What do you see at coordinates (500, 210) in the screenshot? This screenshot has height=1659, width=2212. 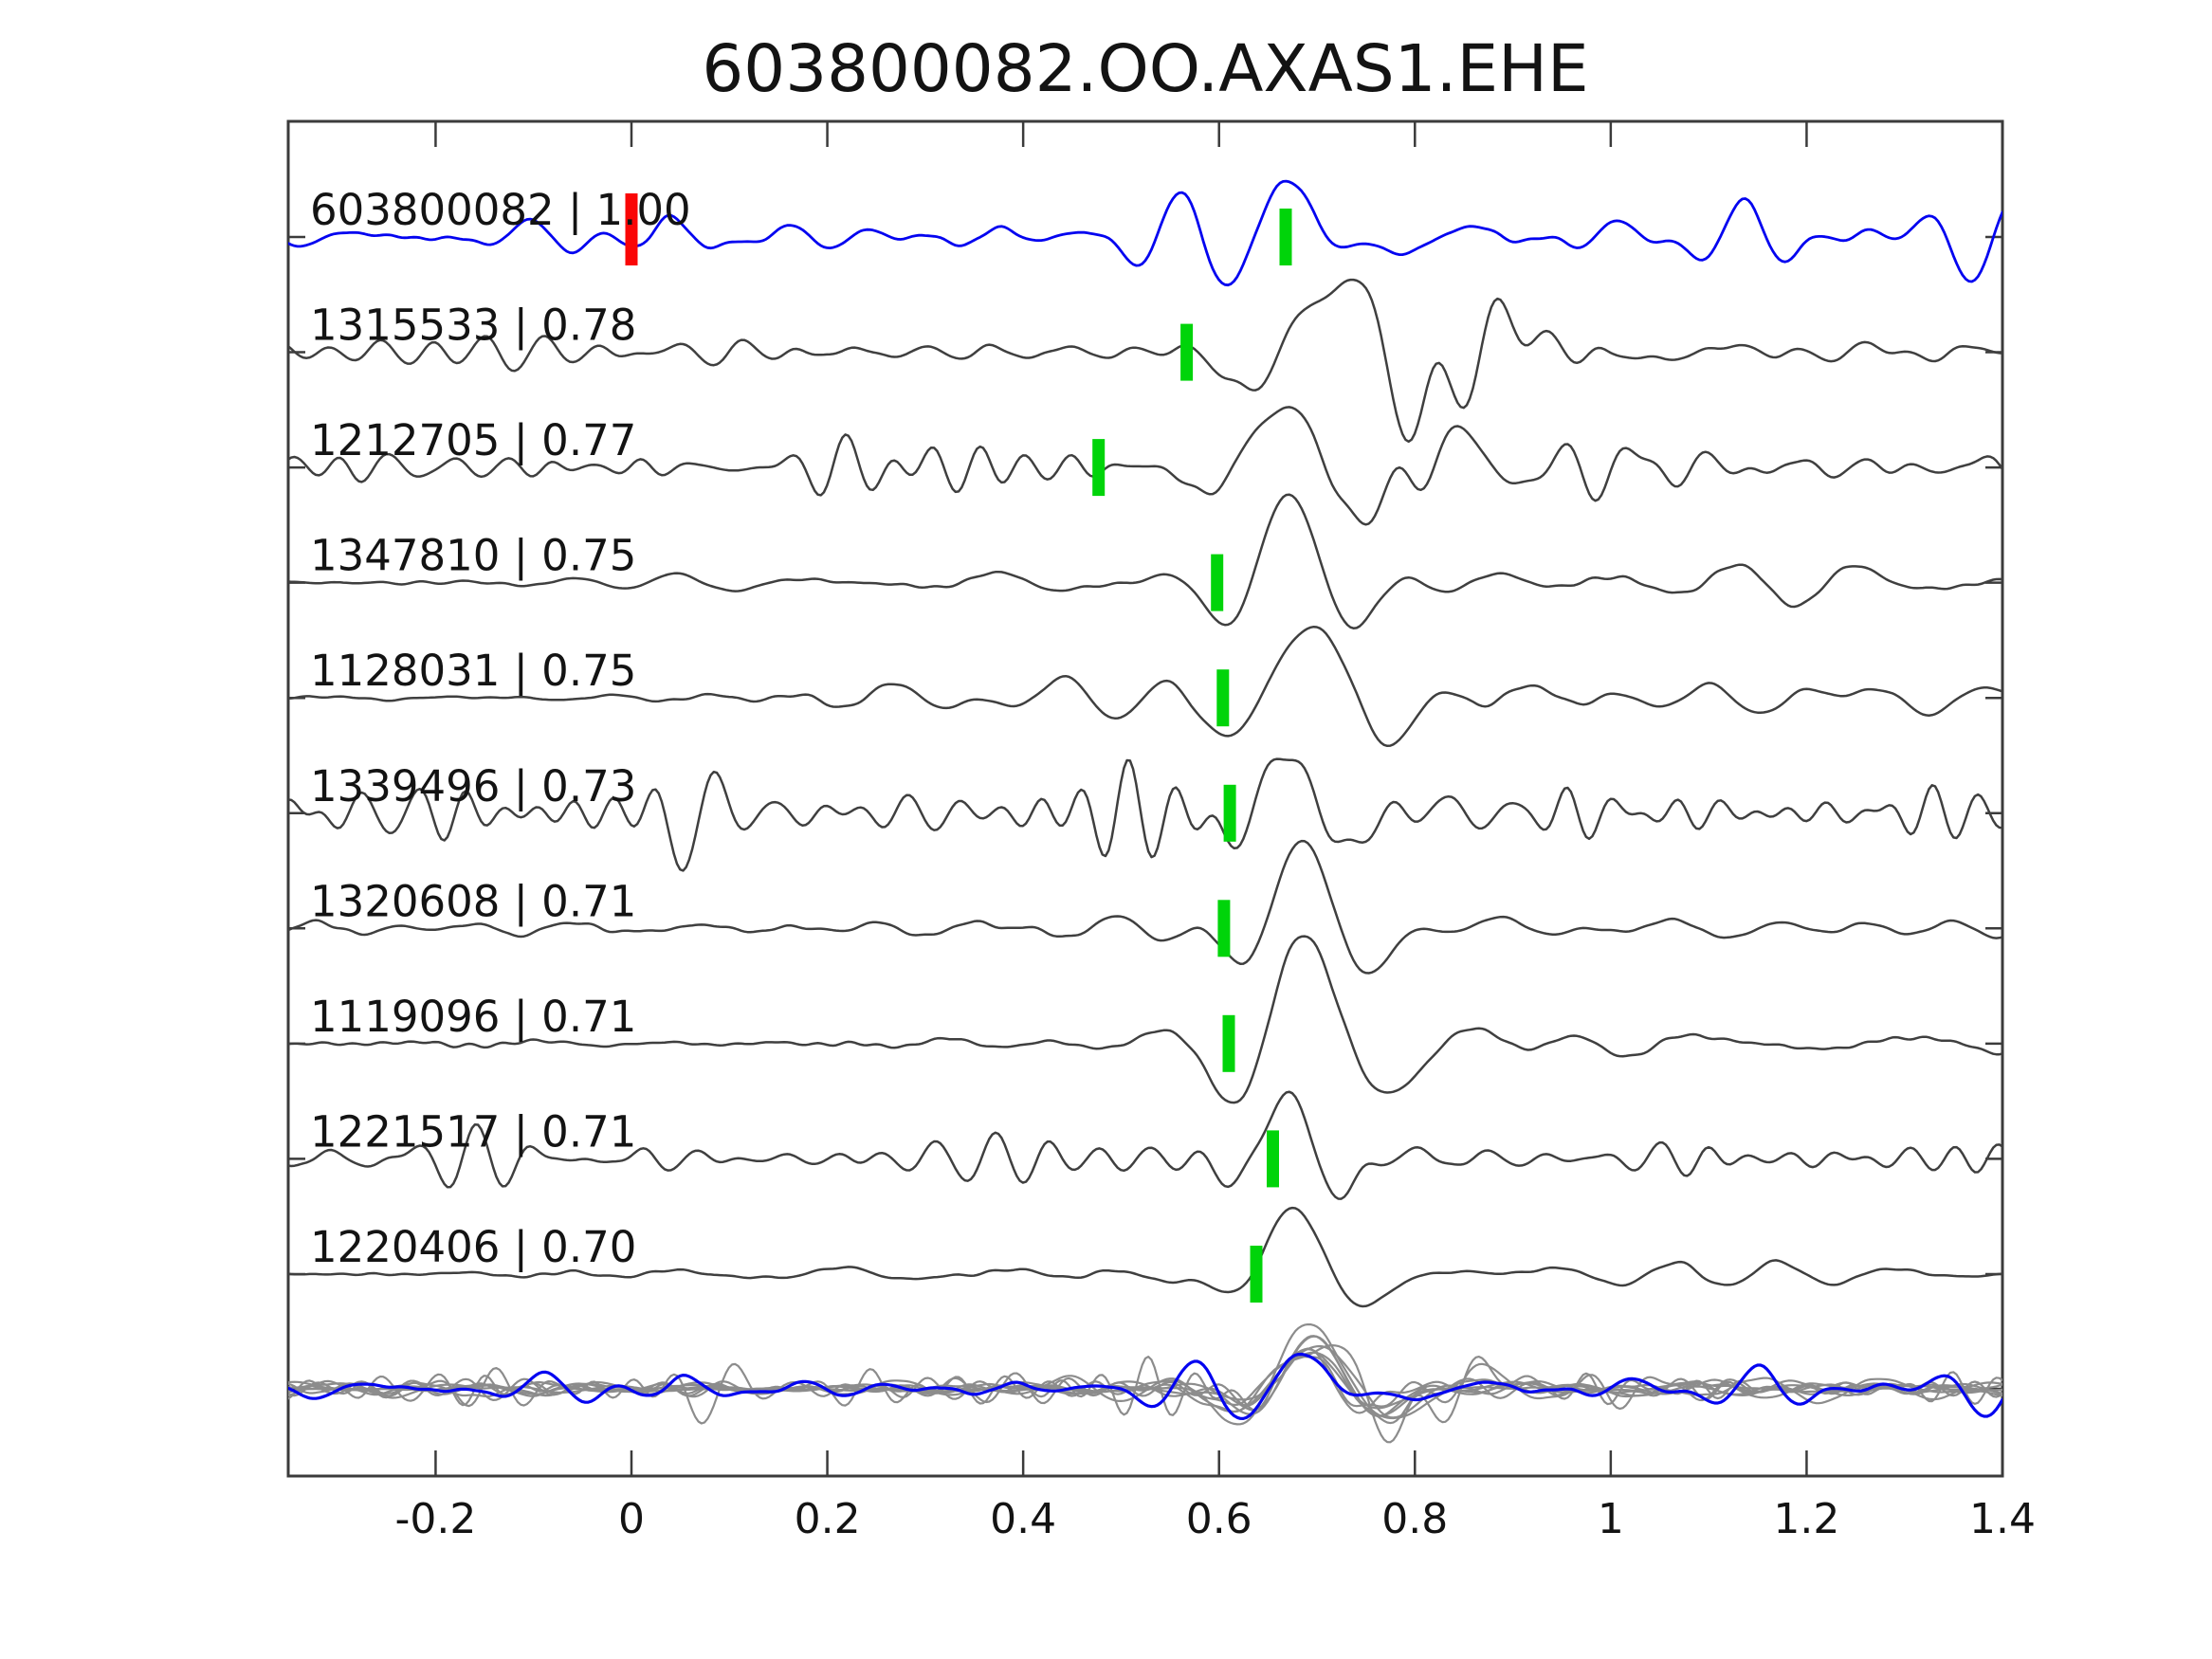 I see `trace-label: 603800082 | 1.00` at bounding box center [500, 210].